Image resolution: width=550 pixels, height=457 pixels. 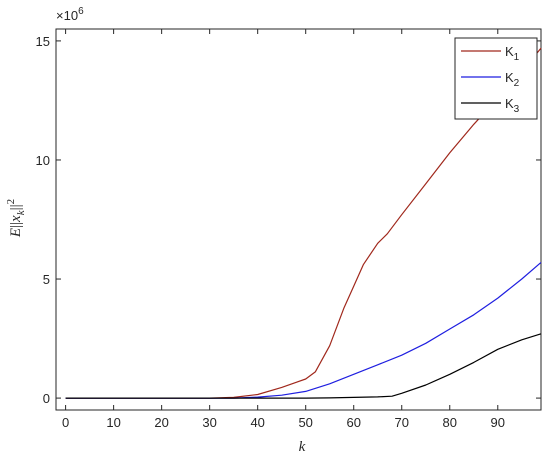 I want to click on legend-box, so click(x=496, y=78).